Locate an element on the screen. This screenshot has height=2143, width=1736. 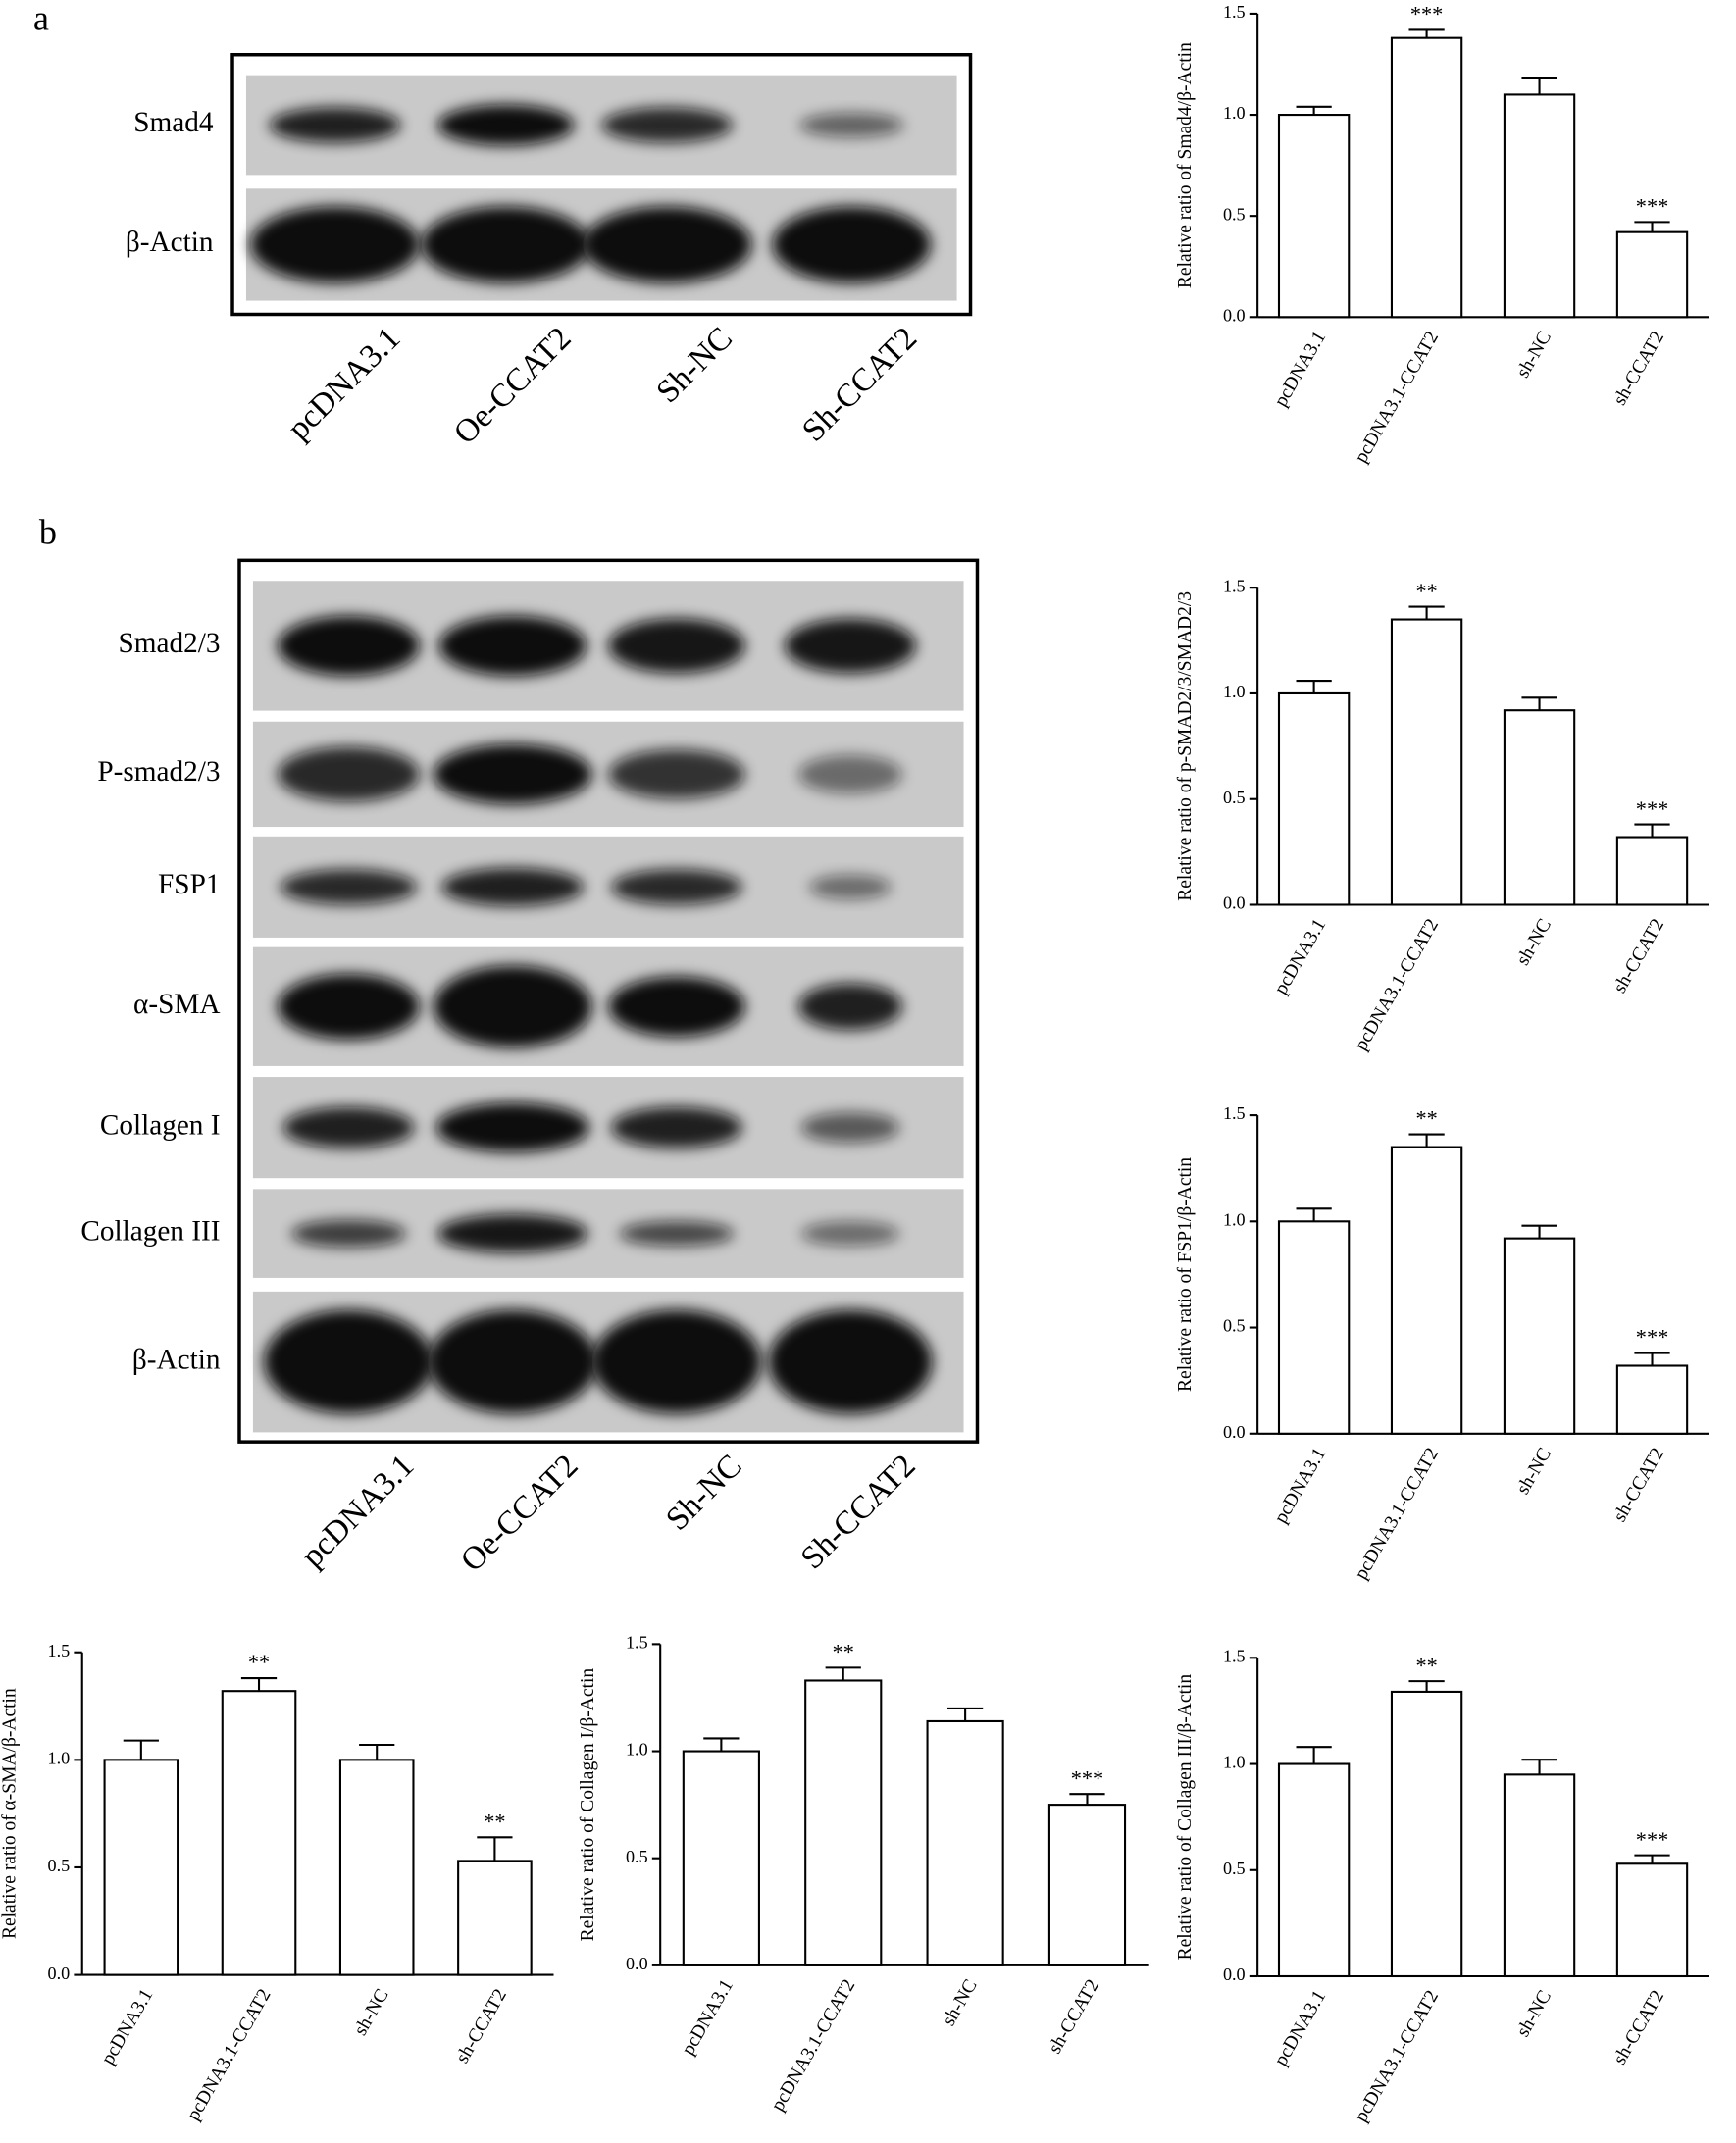
blot-row-label: P-smad2/3 is located at coordinates (159, 772).